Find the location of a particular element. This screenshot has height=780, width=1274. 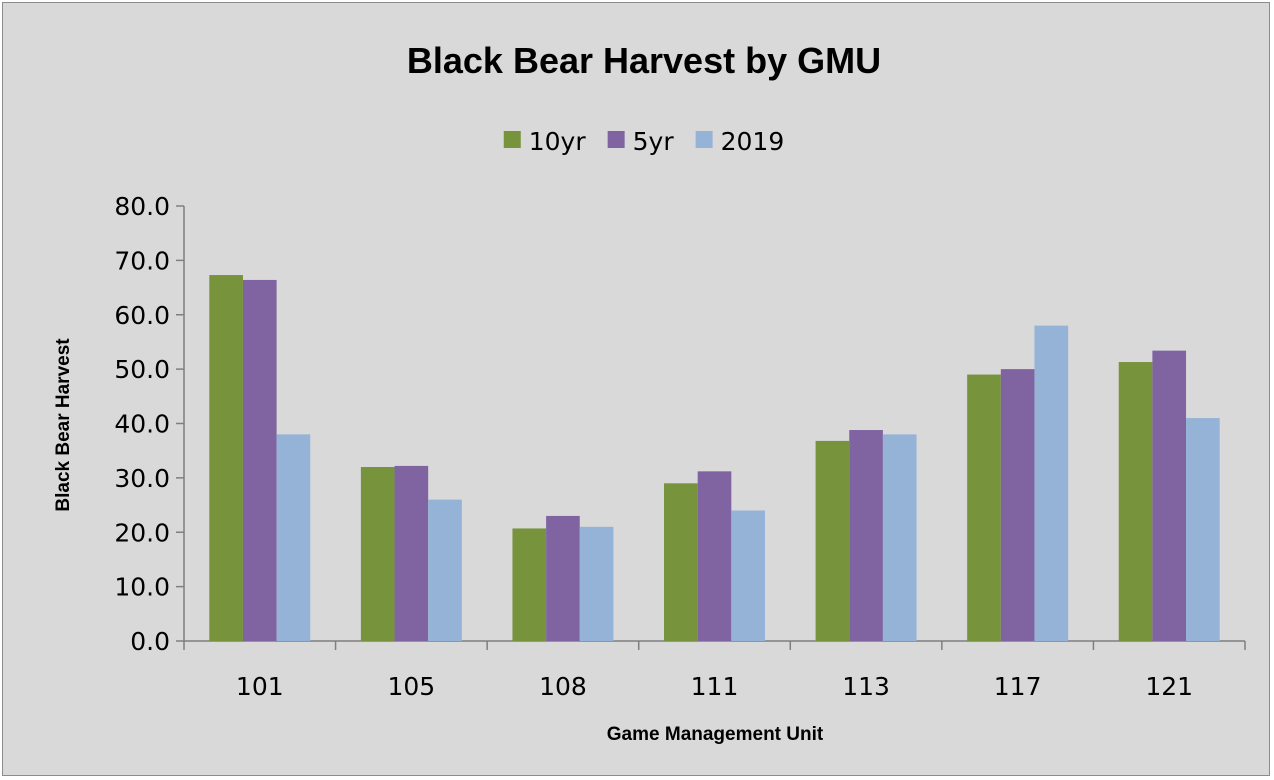

legend-swatch-2019 is located at coordinates (704, 139).